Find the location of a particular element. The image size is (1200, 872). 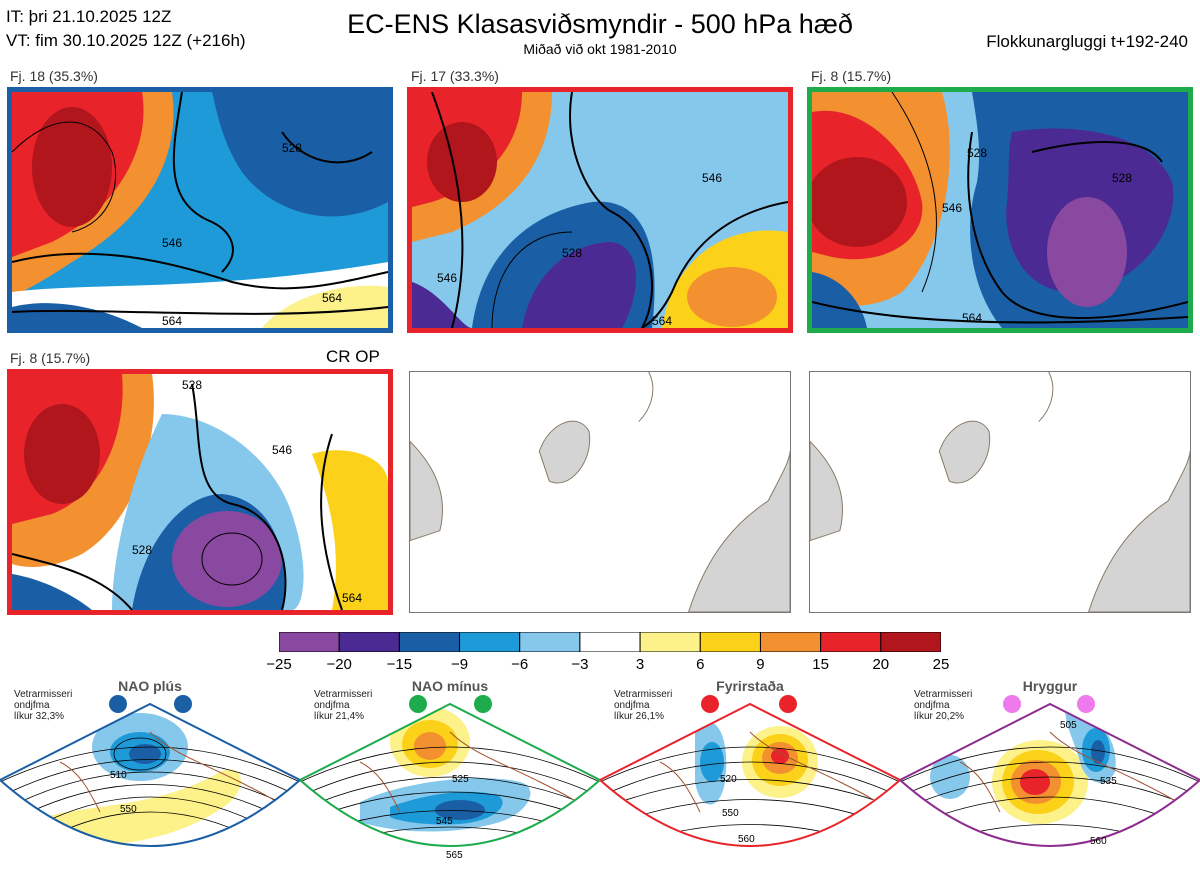

page-title: EC-ENS Klasasviðsmyndir - 500 hPa hæð is located at coordinates (600, 24).